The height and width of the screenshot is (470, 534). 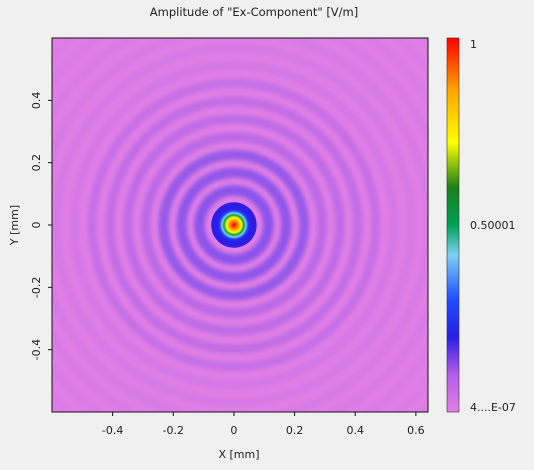 What do you see at coordinates (233, 430) in the screenshot?
I see `x-tick-label: 0` at bounding box center [233, 430].